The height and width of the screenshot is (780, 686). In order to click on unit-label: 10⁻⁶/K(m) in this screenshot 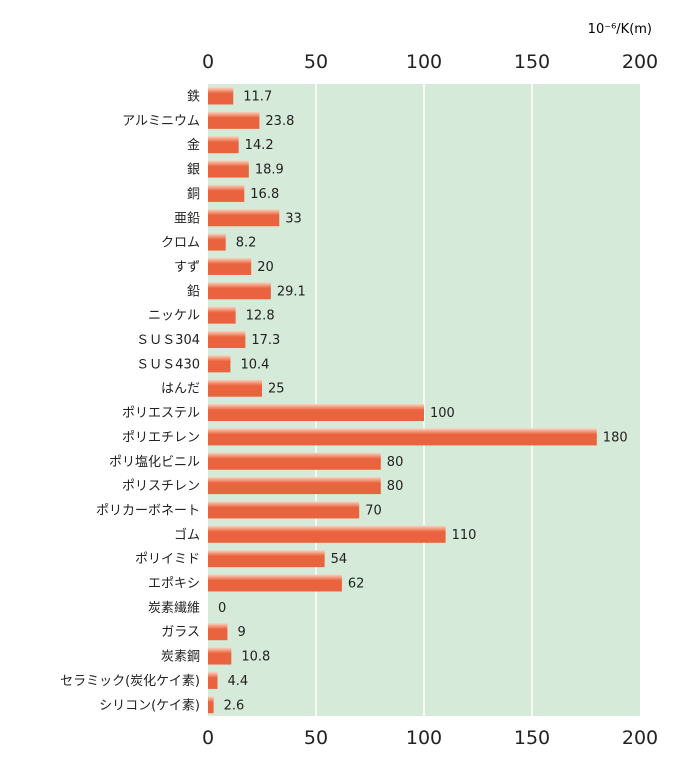, I will do `click(620, 29)`.